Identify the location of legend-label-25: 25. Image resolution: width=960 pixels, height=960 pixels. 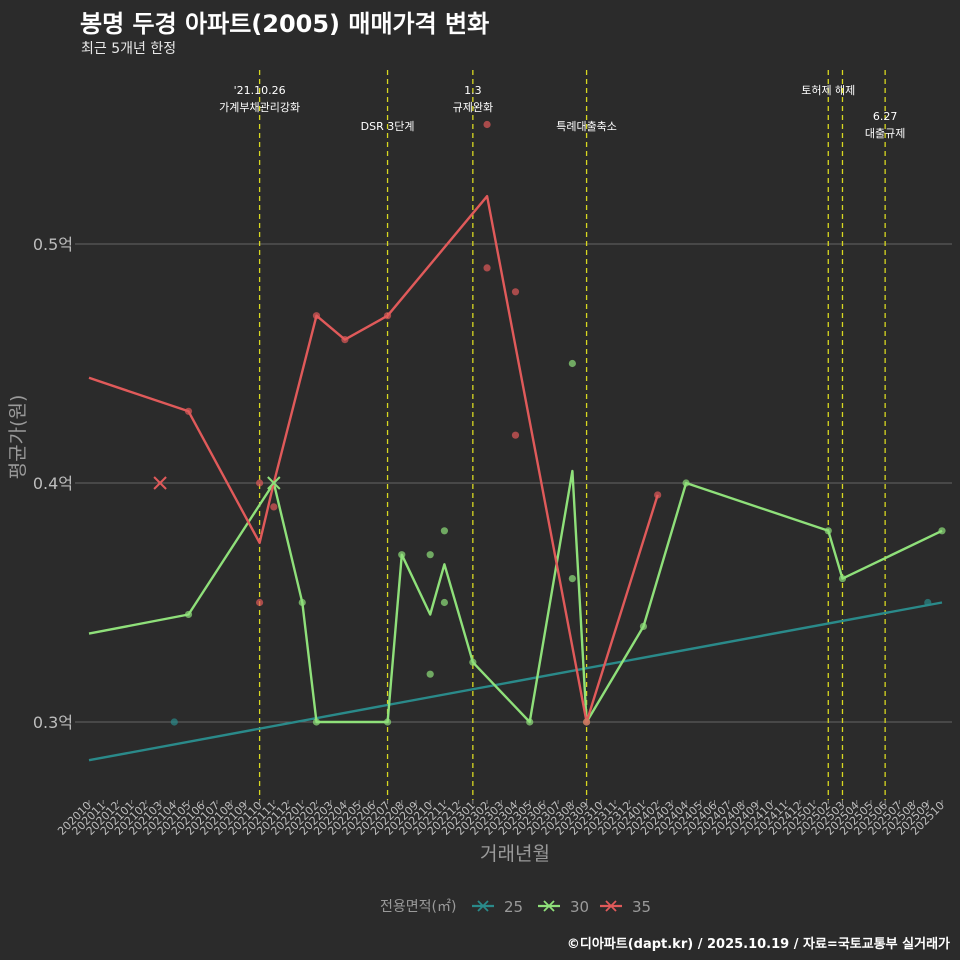
(513, 907).